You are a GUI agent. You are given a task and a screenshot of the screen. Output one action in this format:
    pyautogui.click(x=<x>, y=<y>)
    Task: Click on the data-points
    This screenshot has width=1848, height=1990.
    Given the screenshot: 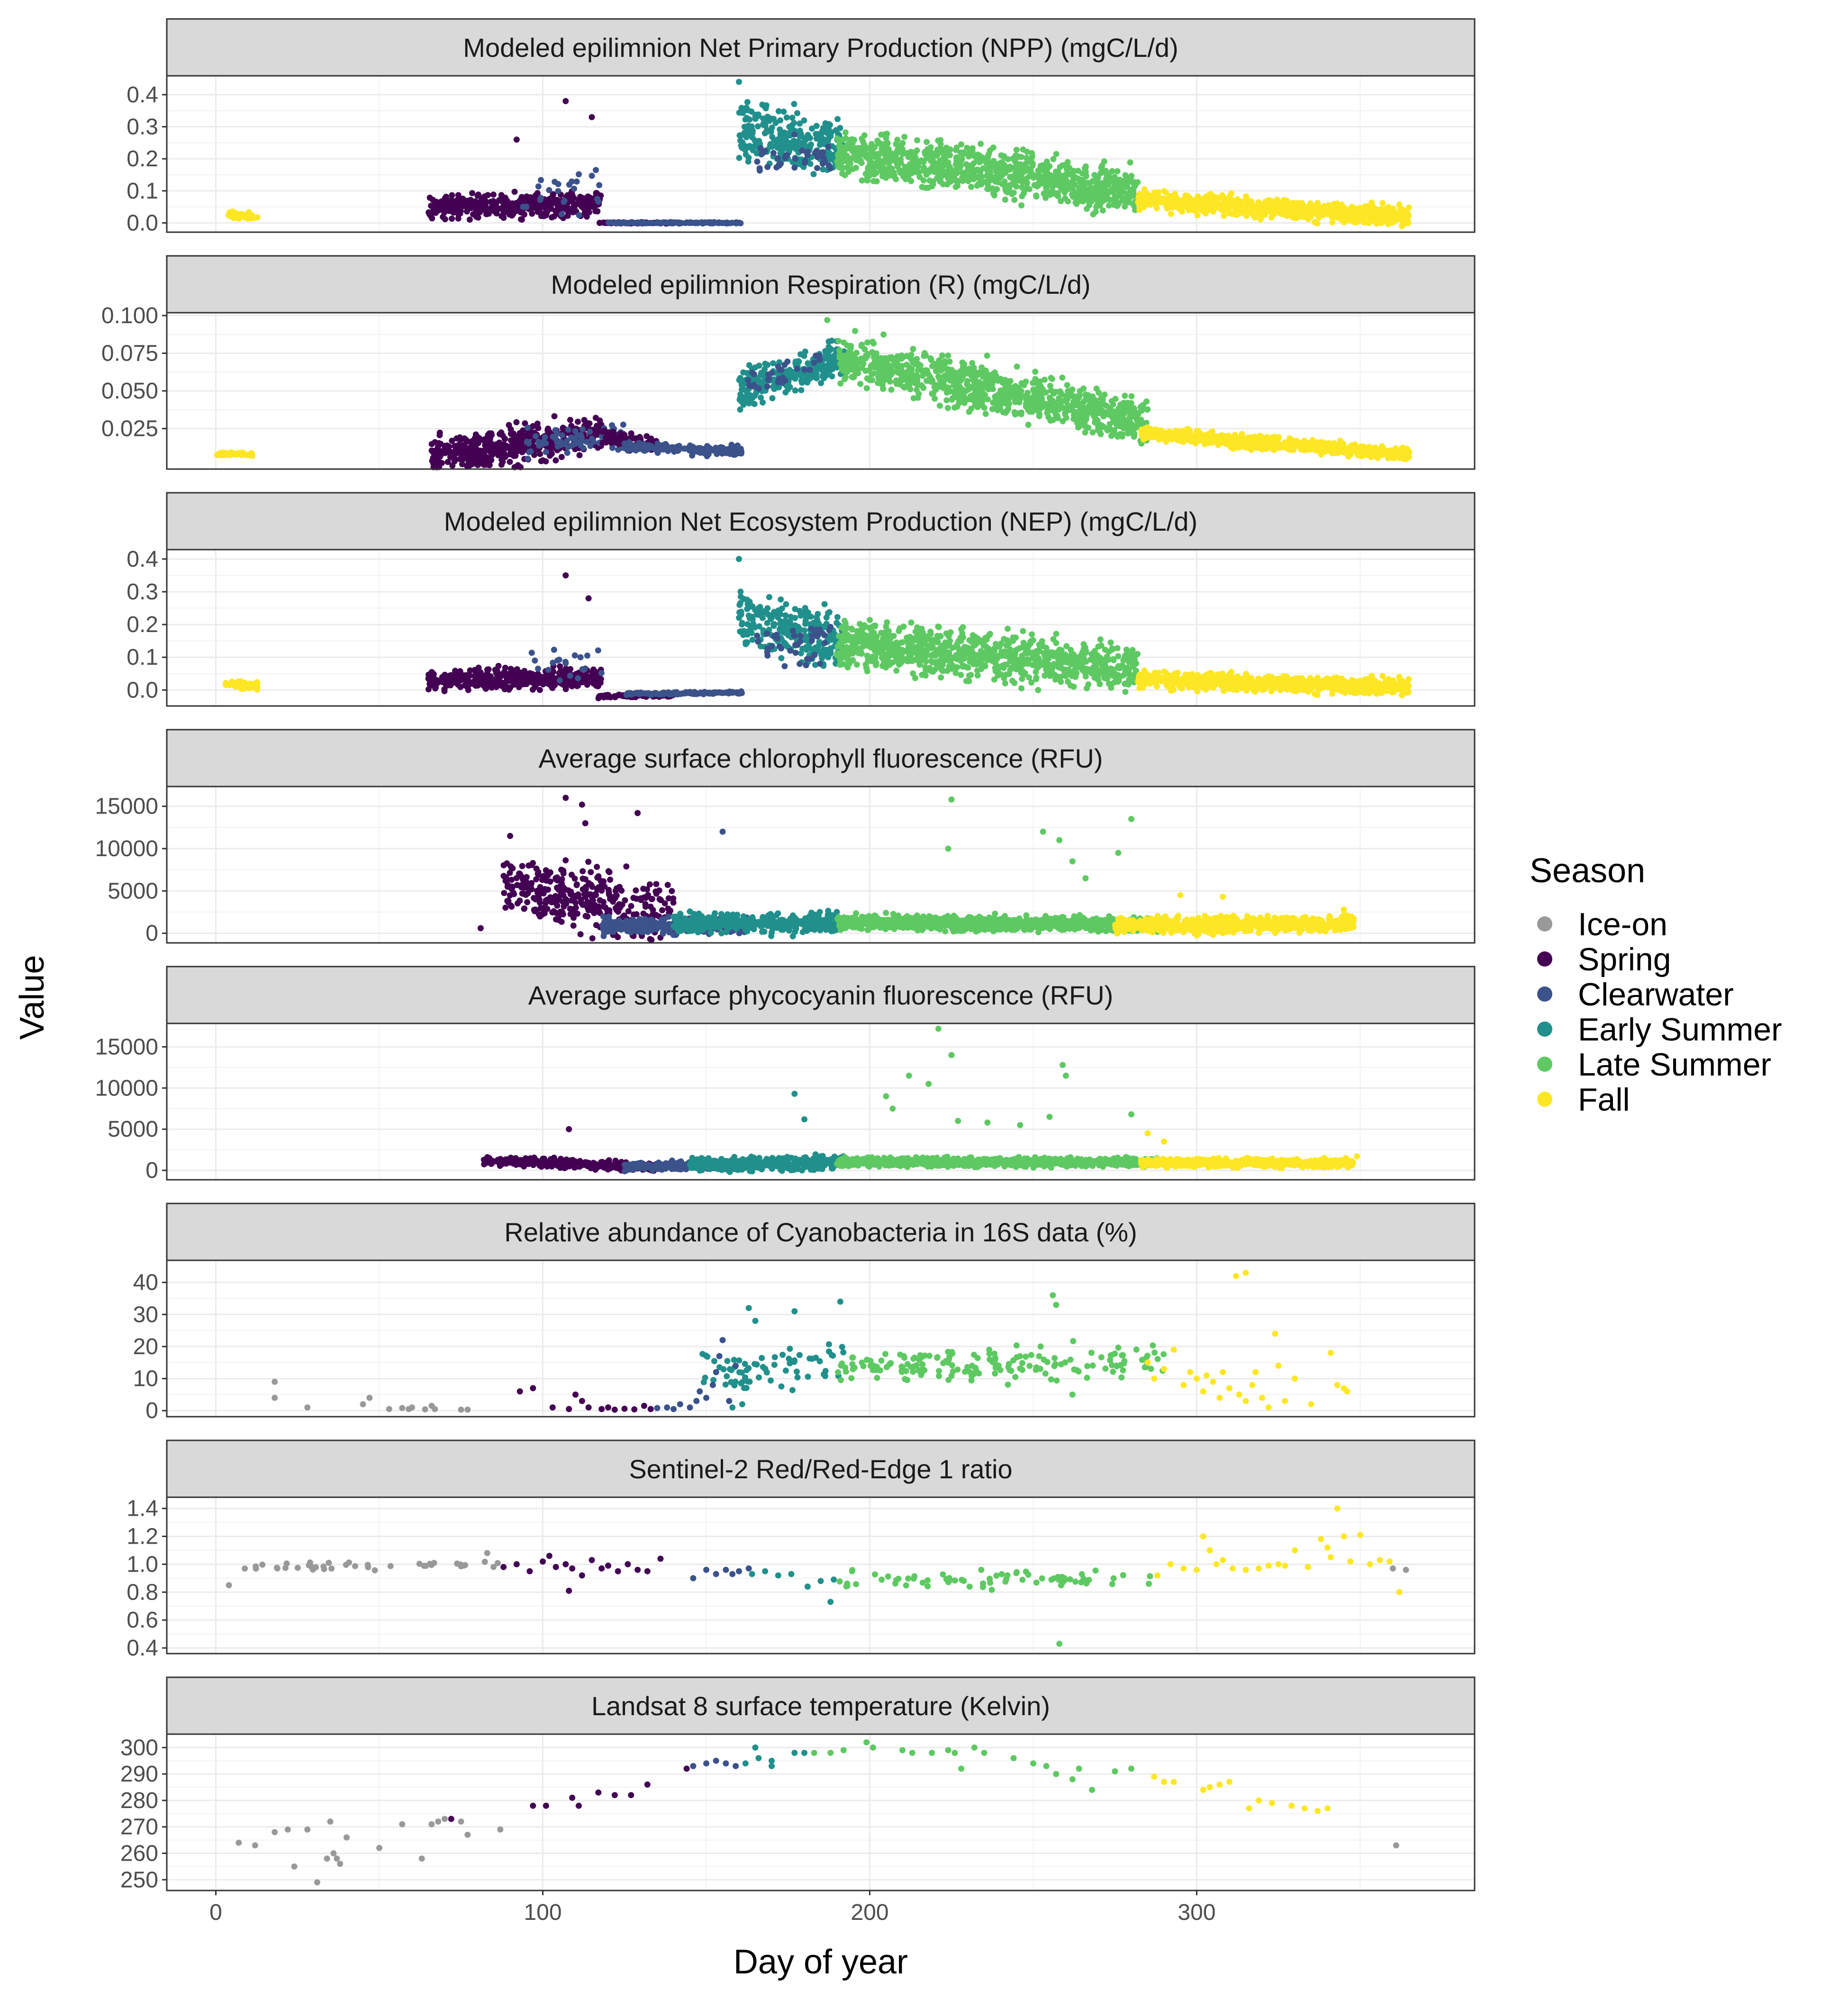 What is the action you would take?
    pyautogui.click(x=819, y=154)
    